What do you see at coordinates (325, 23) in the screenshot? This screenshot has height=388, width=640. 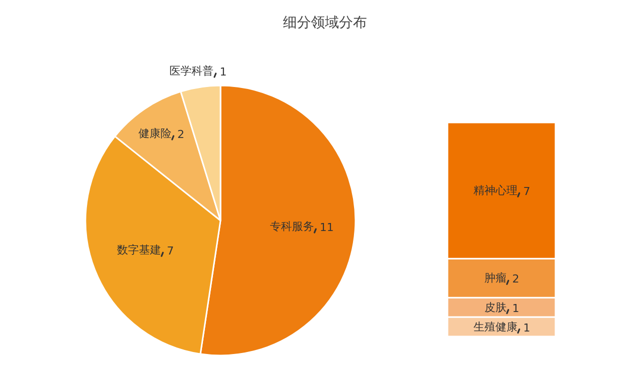 I see `chart-title: 细分领域分布` at bounding box center [325, 23].